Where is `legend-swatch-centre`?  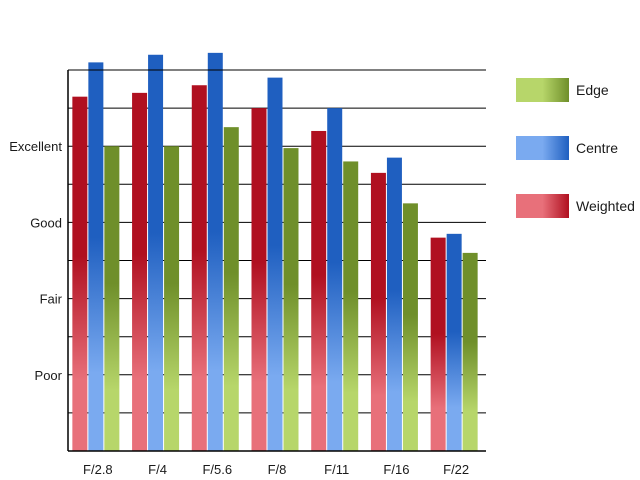 legend-swatch-centre is located at coordinates (542, 148).